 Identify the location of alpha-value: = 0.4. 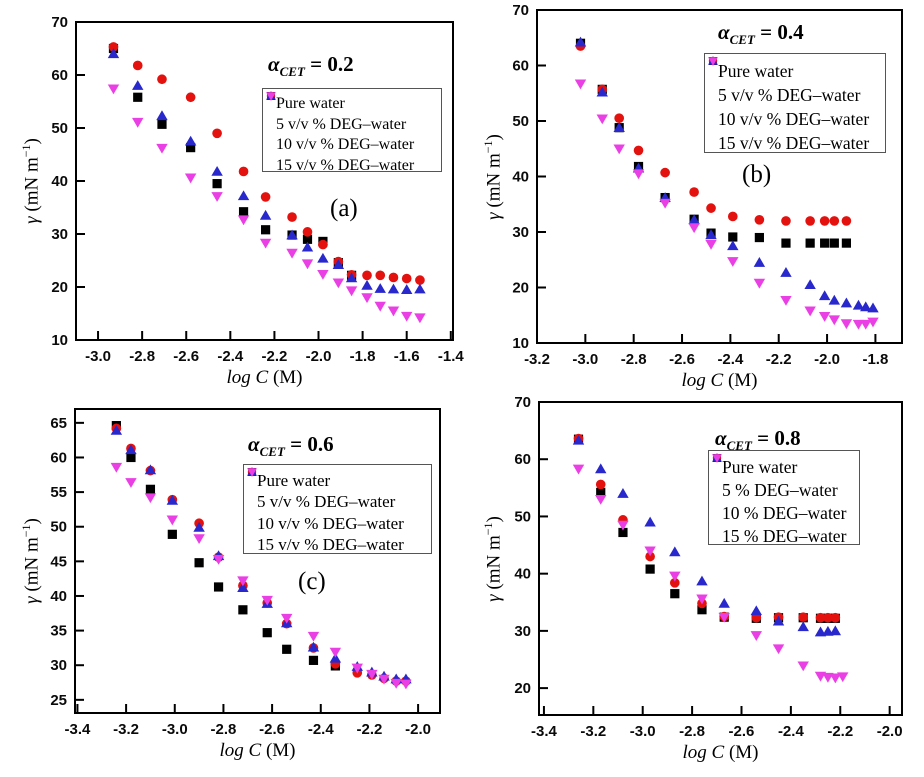
(779, 32).